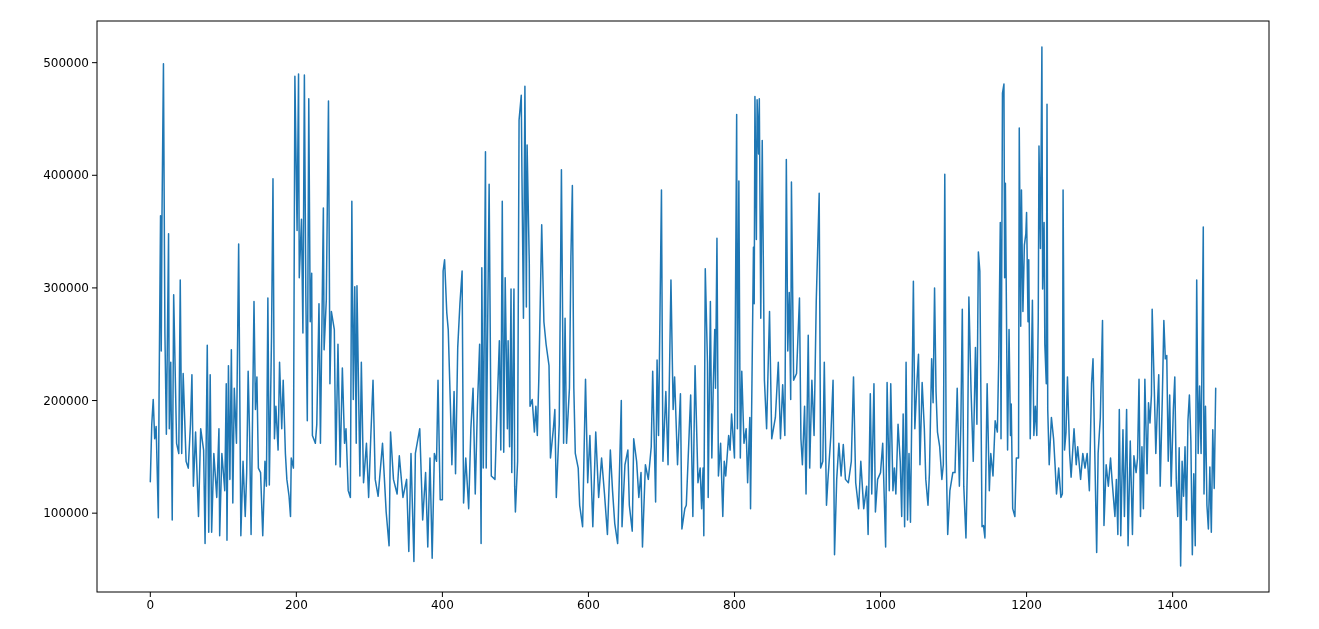 The height and width of the screenshot is (629, 1319). I want to click on y-tick-label: 300000, so click(66, 288).